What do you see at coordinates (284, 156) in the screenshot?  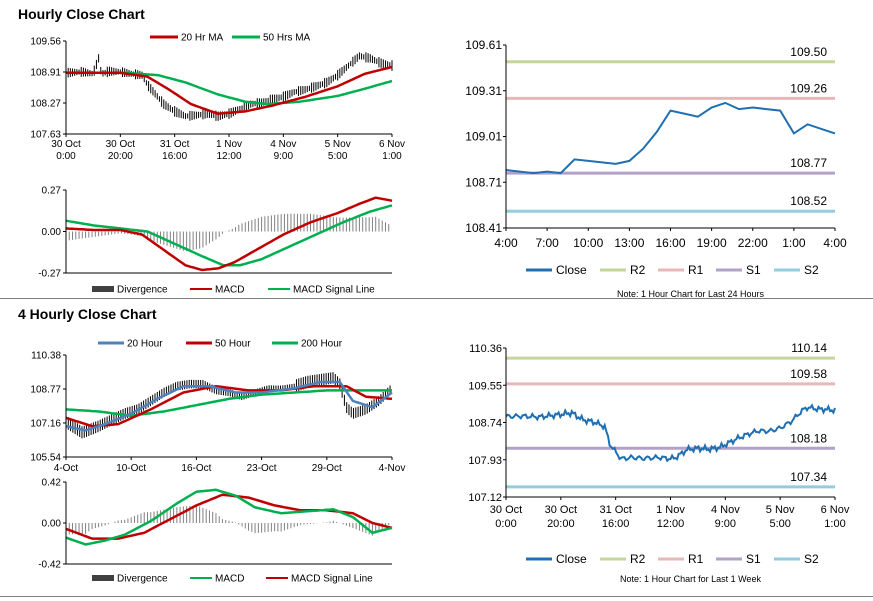 I see `x-tick-label: 9:00` at bounding box center [284, 156].